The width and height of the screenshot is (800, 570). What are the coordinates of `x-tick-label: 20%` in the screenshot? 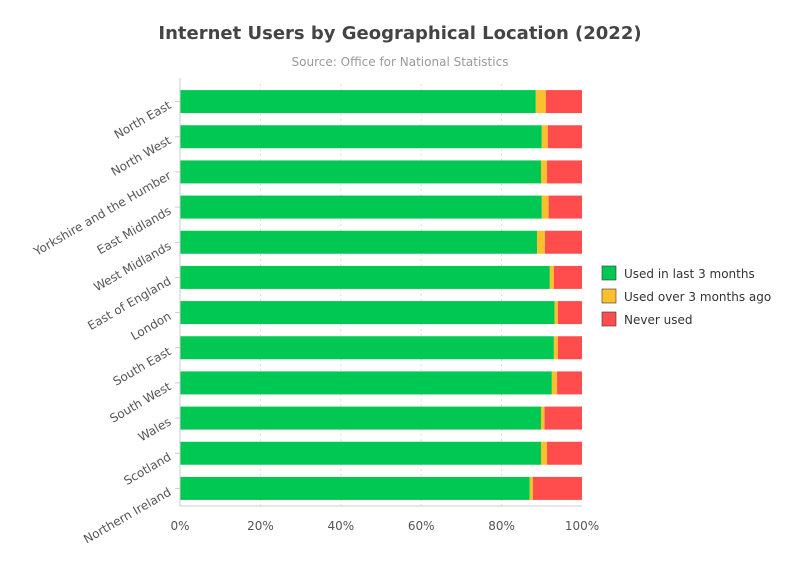 It's located at (260, 526).